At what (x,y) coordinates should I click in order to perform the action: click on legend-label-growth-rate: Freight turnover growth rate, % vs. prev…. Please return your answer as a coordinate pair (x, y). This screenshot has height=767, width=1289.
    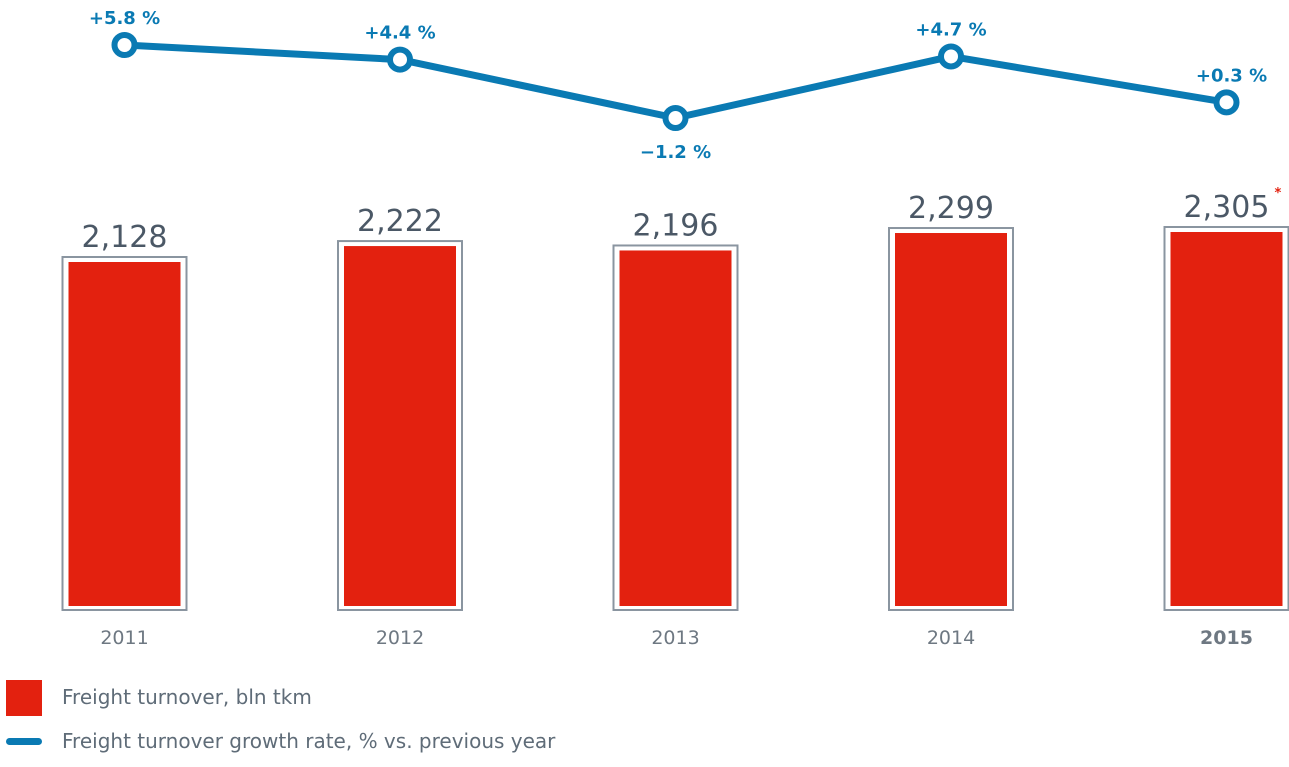
    Looking at the image, I should click on (309, 741).